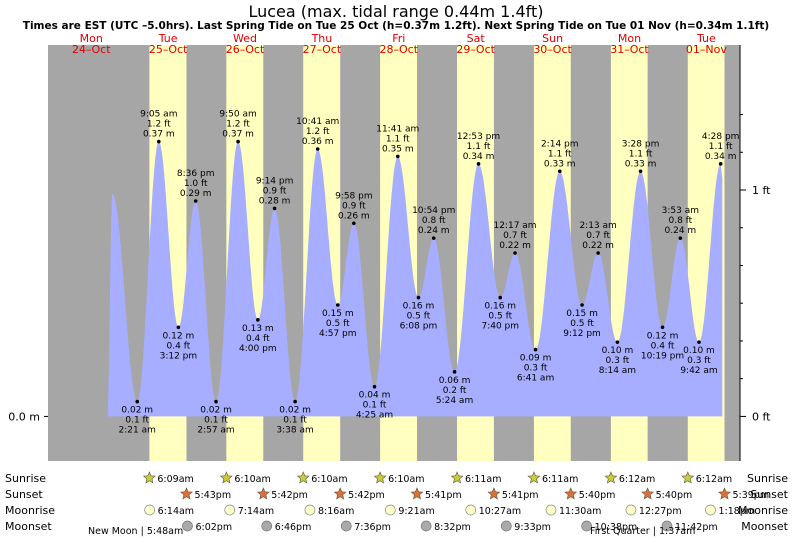  Describe the element at coordinates (629, 49) in the screenshot. I see `day-date-label: 31–Oct` at that location.